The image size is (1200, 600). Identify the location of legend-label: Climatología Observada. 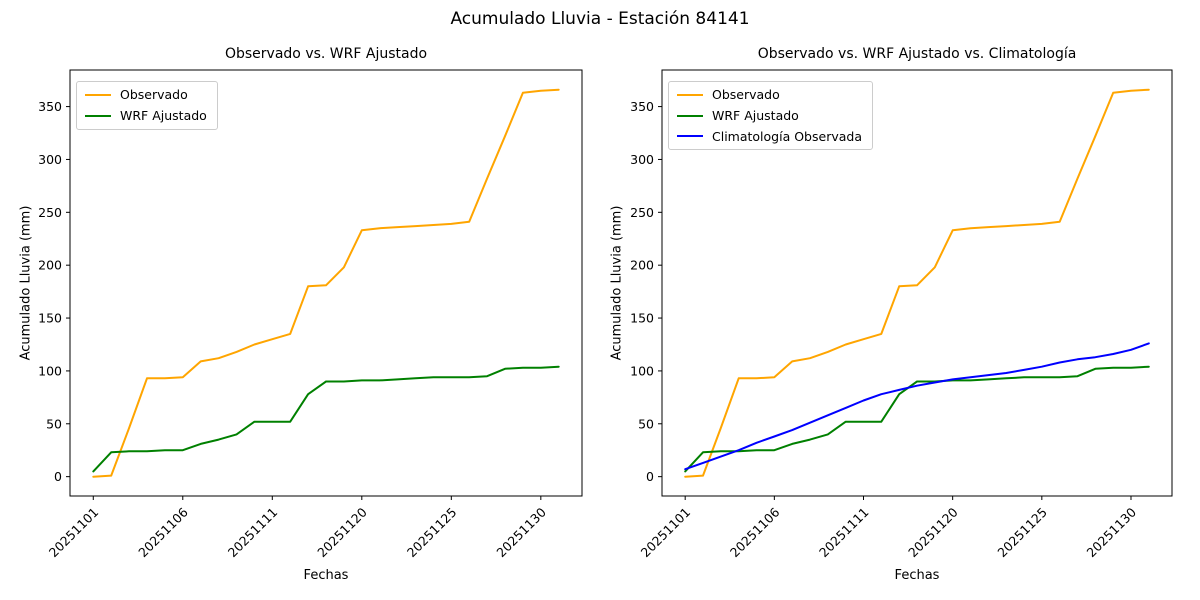
(787, 136).